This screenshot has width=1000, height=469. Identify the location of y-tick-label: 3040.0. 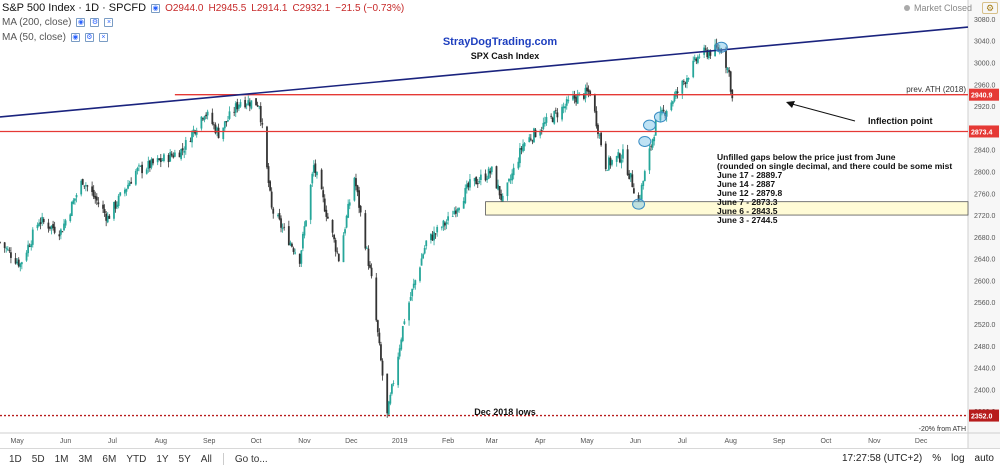
(985, 42).